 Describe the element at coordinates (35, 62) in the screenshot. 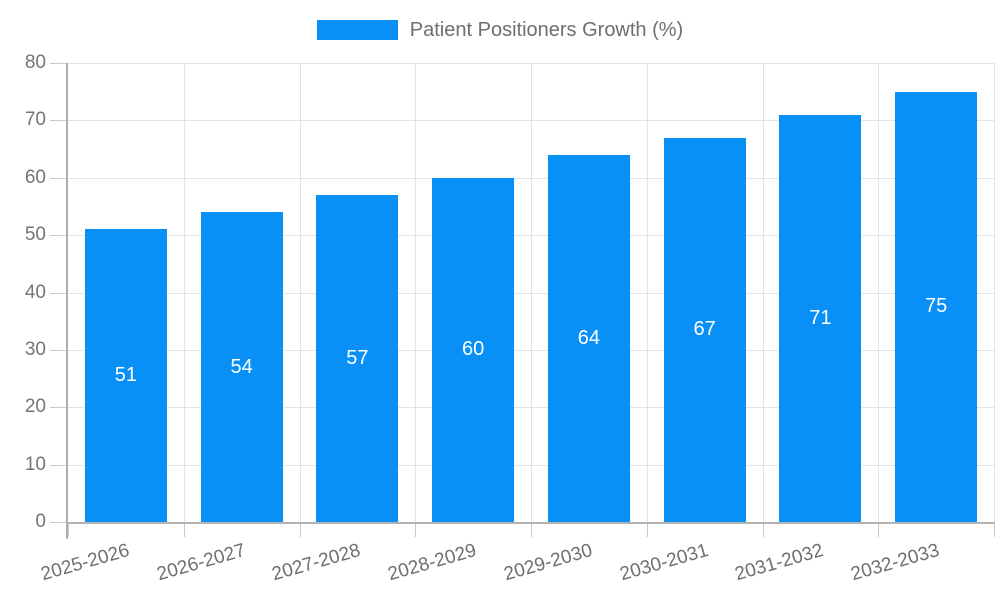

I see `y-tick-label: 80` at that location.